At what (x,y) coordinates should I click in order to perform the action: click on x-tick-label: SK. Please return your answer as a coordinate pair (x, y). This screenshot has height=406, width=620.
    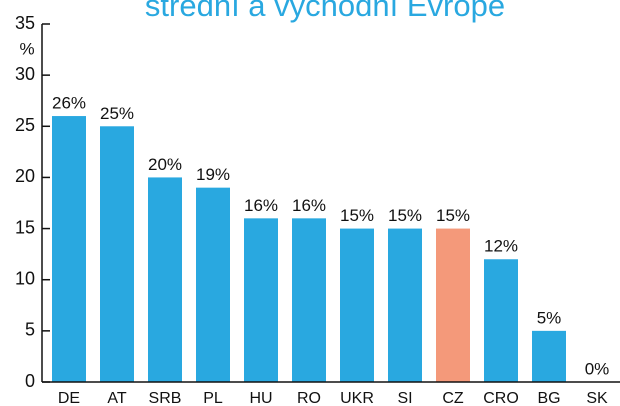
    Looking at the image, I should click on (597, 398).